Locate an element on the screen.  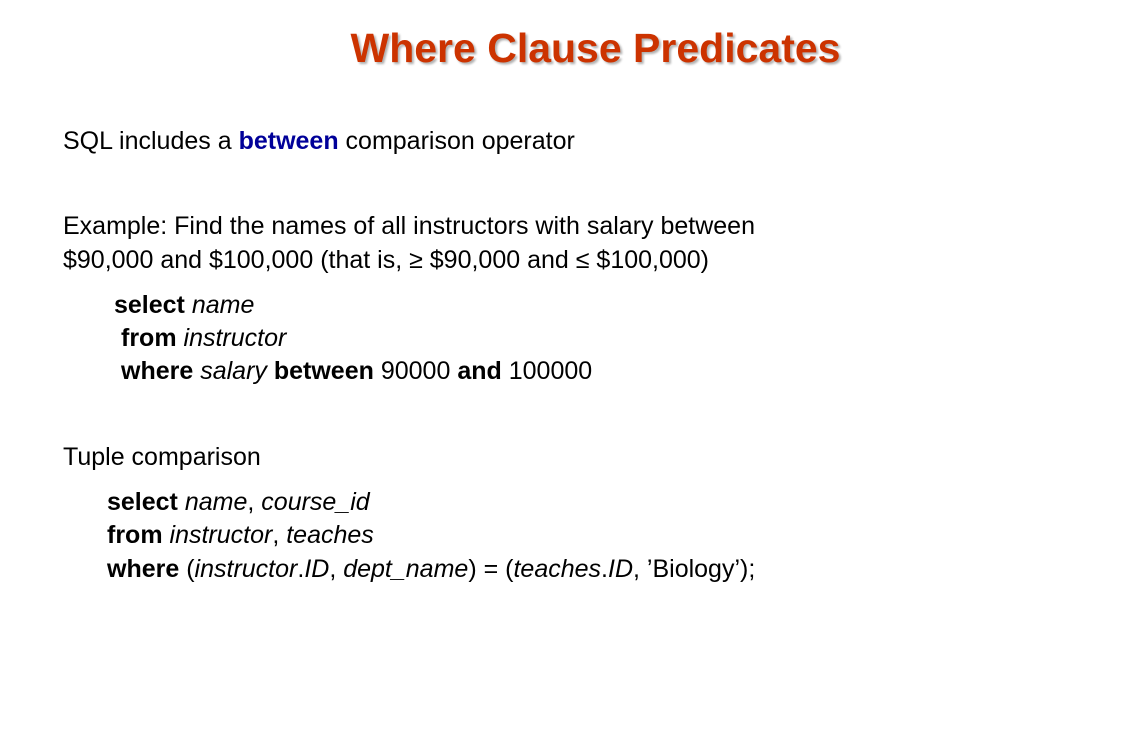
rhs-relation: teaches is located at coordinates (557, 569).